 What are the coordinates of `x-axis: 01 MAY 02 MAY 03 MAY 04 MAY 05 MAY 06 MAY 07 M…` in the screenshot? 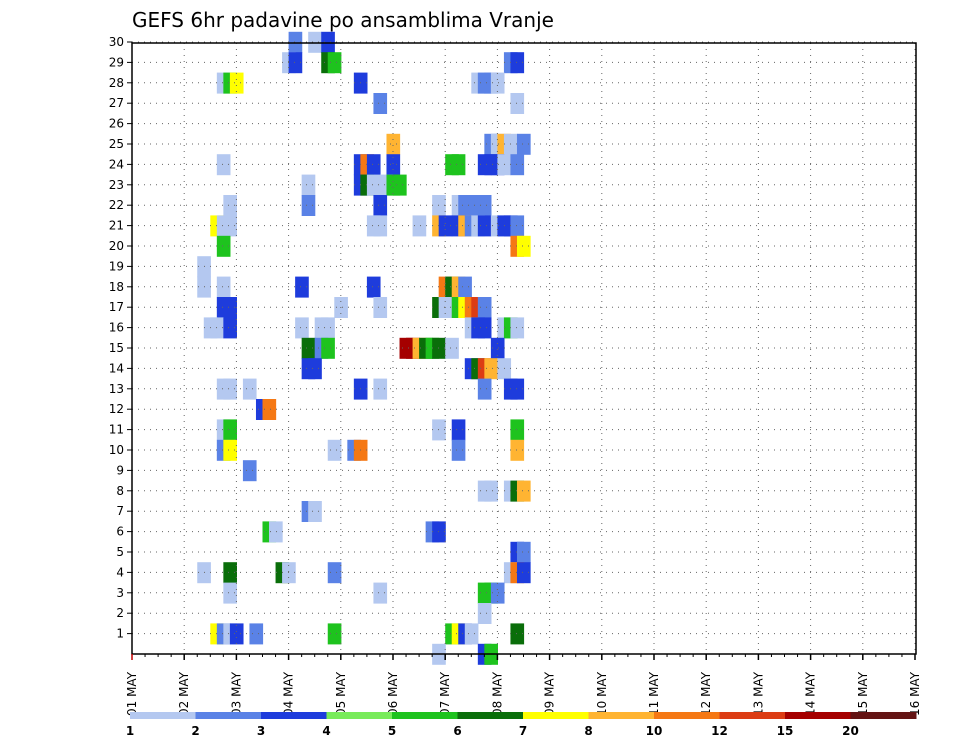 It's located at (523, 685).